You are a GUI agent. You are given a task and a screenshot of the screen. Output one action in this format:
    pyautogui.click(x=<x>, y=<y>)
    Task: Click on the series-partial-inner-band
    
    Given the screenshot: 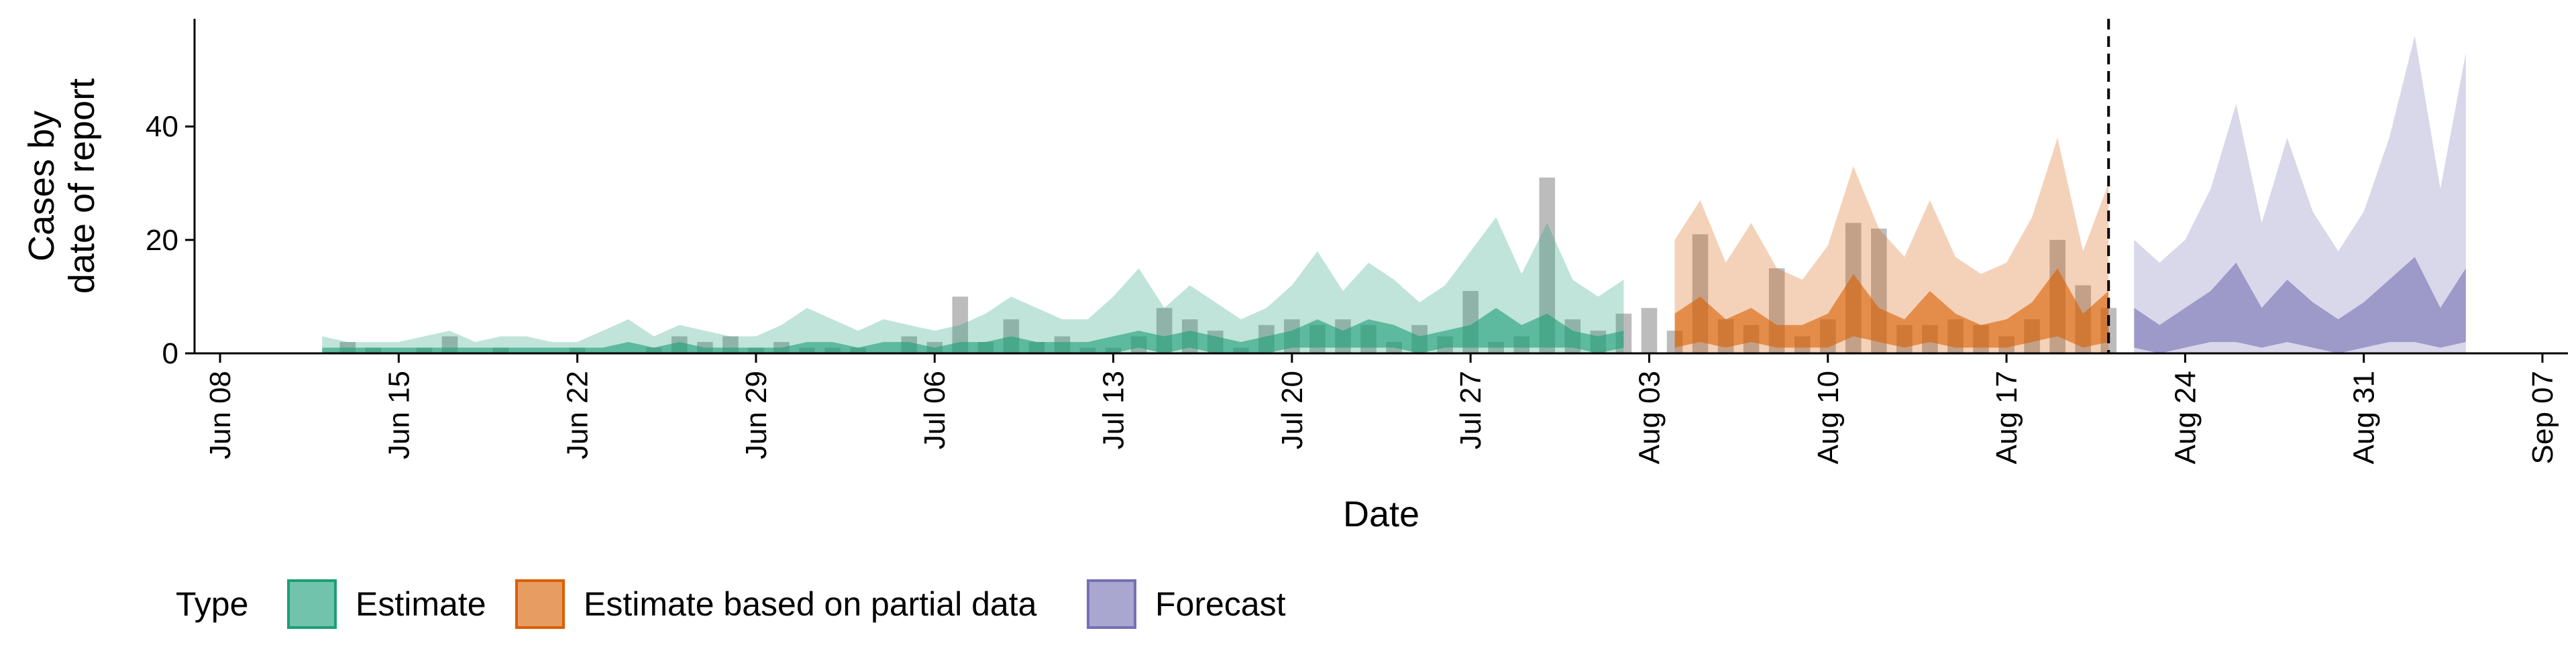 What is the action you would take?
    pyautogui.click(x=1891, y=308)
    